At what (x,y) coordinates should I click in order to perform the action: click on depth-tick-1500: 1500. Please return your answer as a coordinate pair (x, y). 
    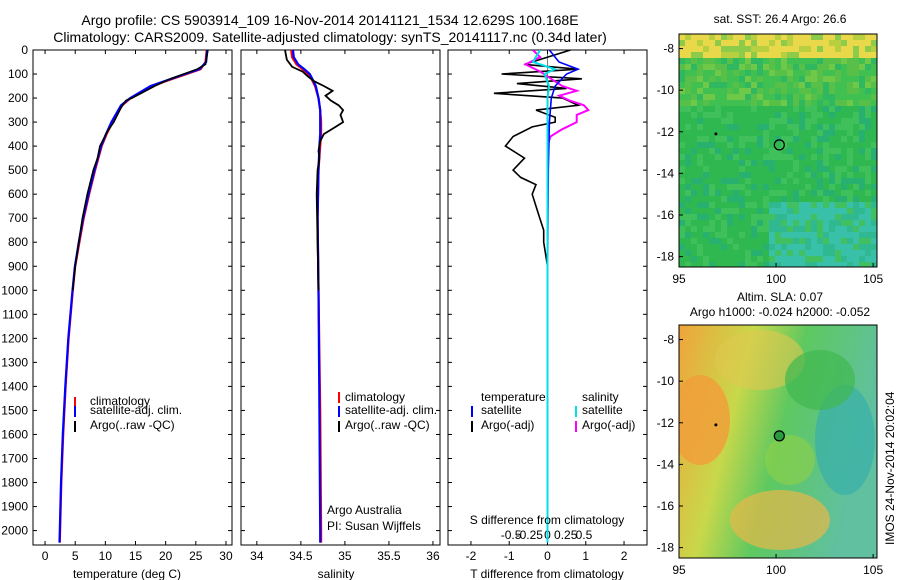
    Looking at the image, I should click on (14, 410).